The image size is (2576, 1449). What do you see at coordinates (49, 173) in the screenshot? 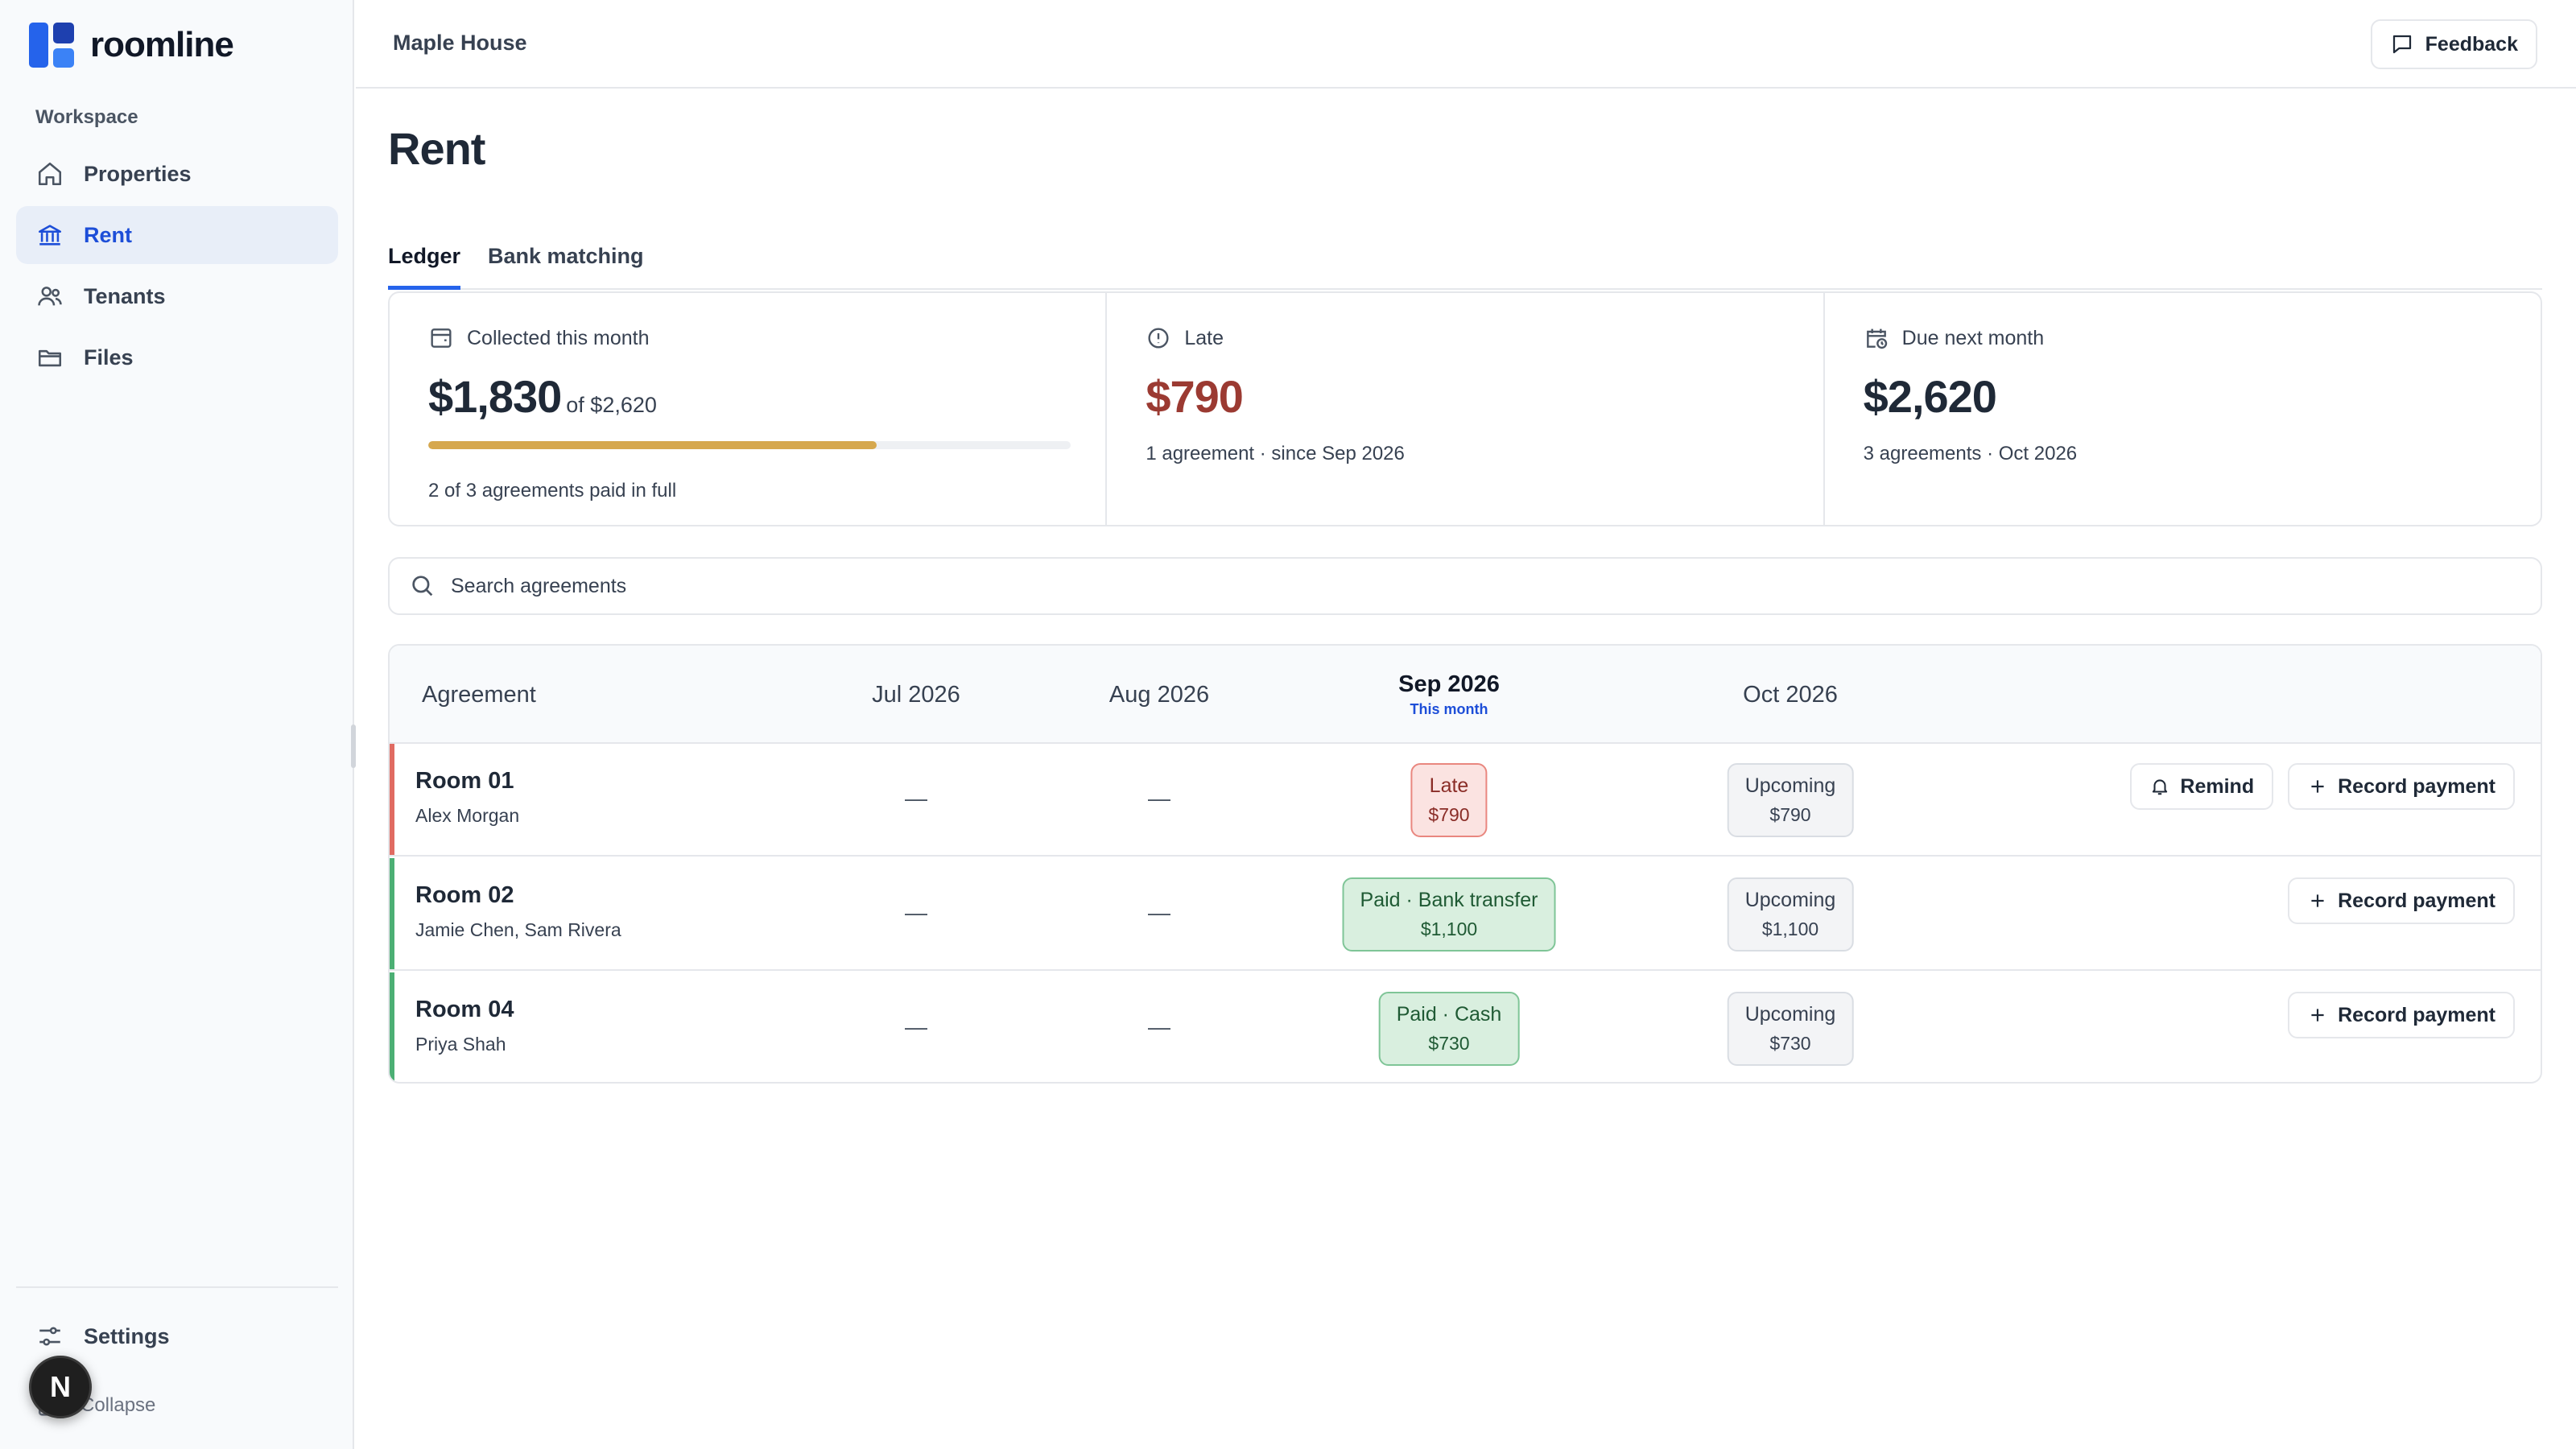
I see `home-icon` at bounding box center [49, 173].